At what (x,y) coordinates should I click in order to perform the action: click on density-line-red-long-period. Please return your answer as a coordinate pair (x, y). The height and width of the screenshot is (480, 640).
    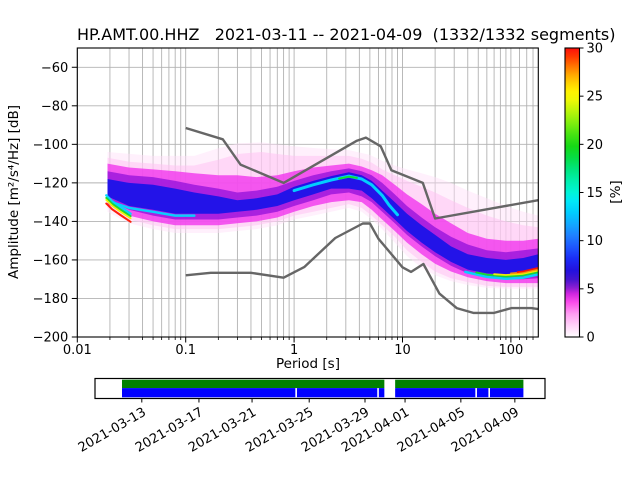
    Looking at the image, I should click on (527, 269).